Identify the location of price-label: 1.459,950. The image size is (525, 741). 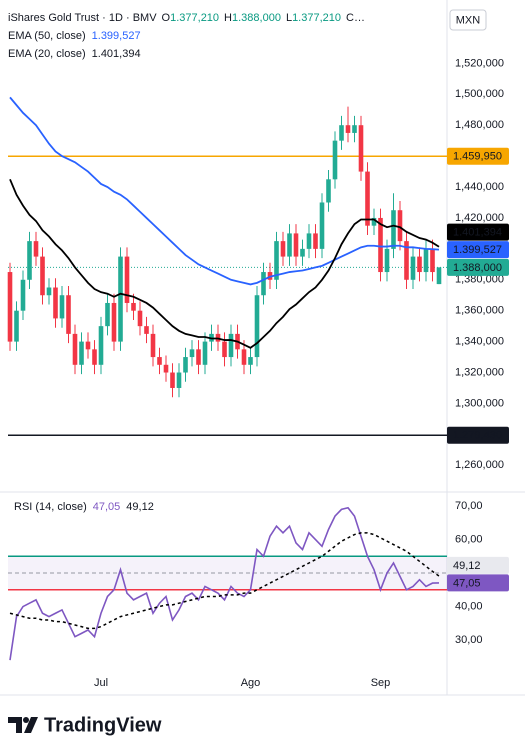
(477, 157).